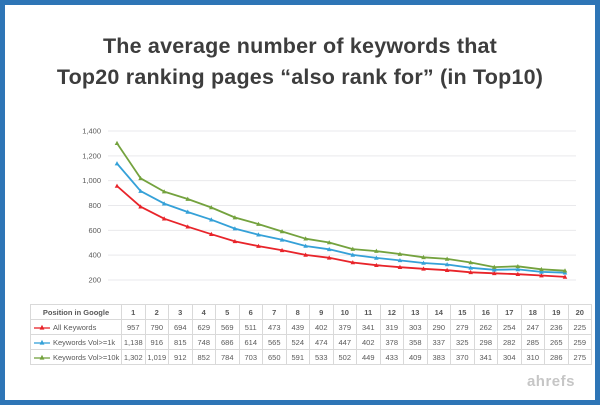 This screenshot has width=600, height=405. I want to click on table-value-cell: 449, so click(368, 357).